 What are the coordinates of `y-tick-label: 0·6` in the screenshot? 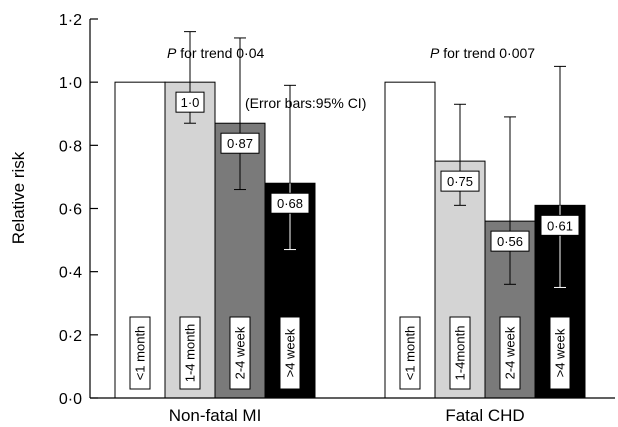 It's located at (70, 210).